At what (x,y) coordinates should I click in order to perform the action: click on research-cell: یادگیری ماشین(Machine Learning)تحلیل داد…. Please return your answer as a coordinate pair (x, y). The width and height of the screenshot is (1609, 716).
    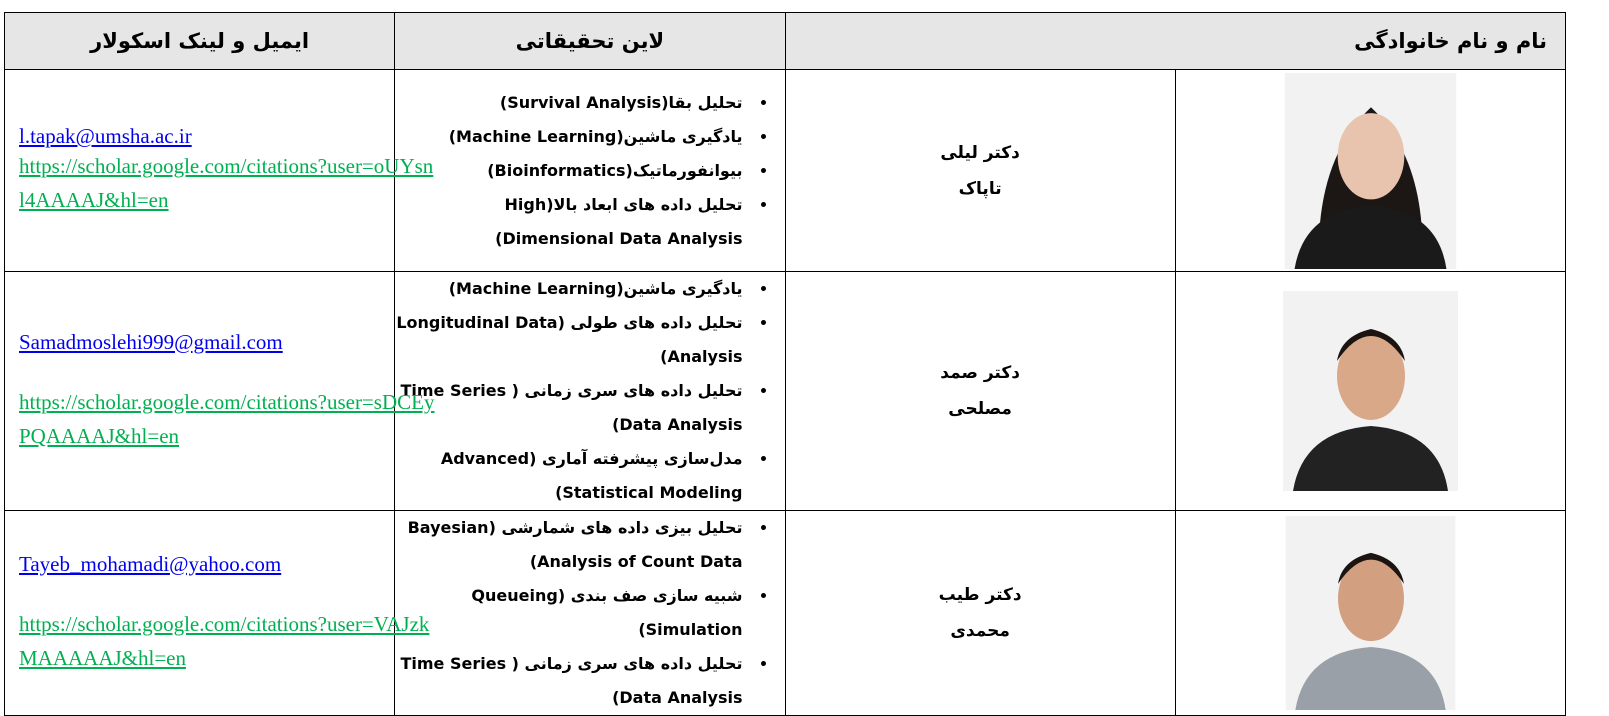
    Looking at the image, I should click on (590, 391).